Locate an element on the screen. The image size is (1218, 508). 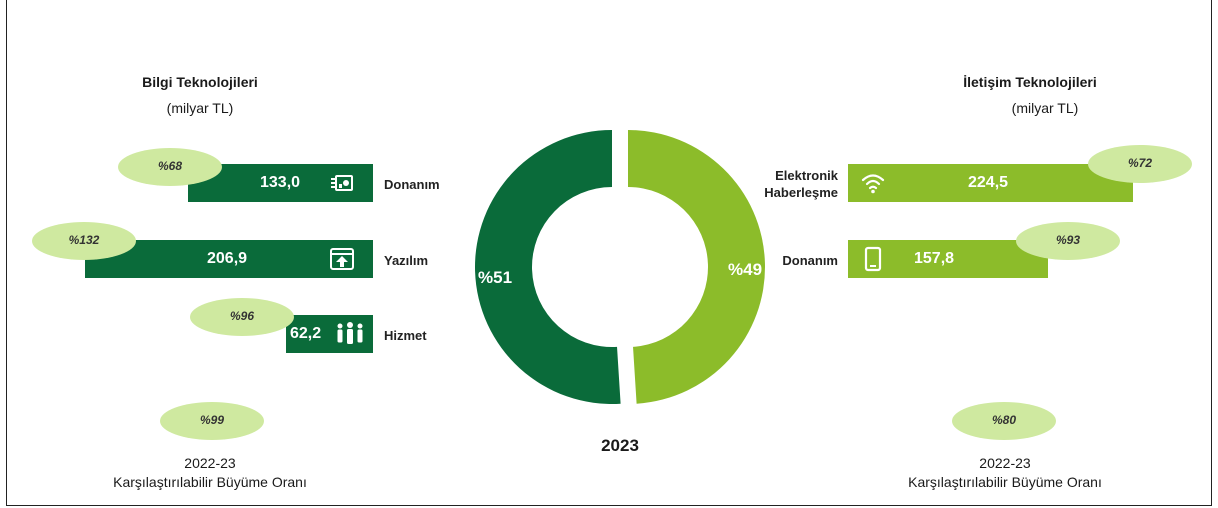
phone-icon is located at coordinates (873, 259).